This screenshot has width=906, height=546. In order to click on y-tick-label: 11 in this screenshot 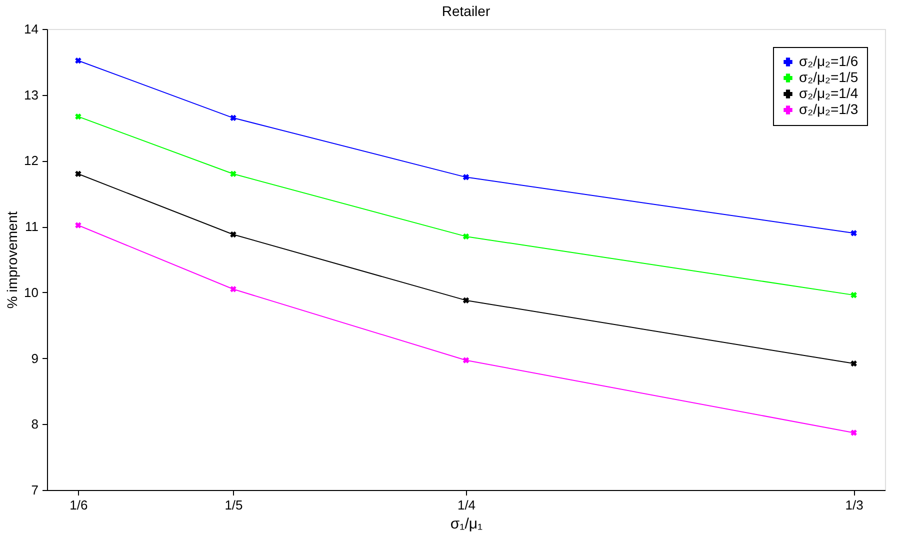, I will do `click(31, 226)`.